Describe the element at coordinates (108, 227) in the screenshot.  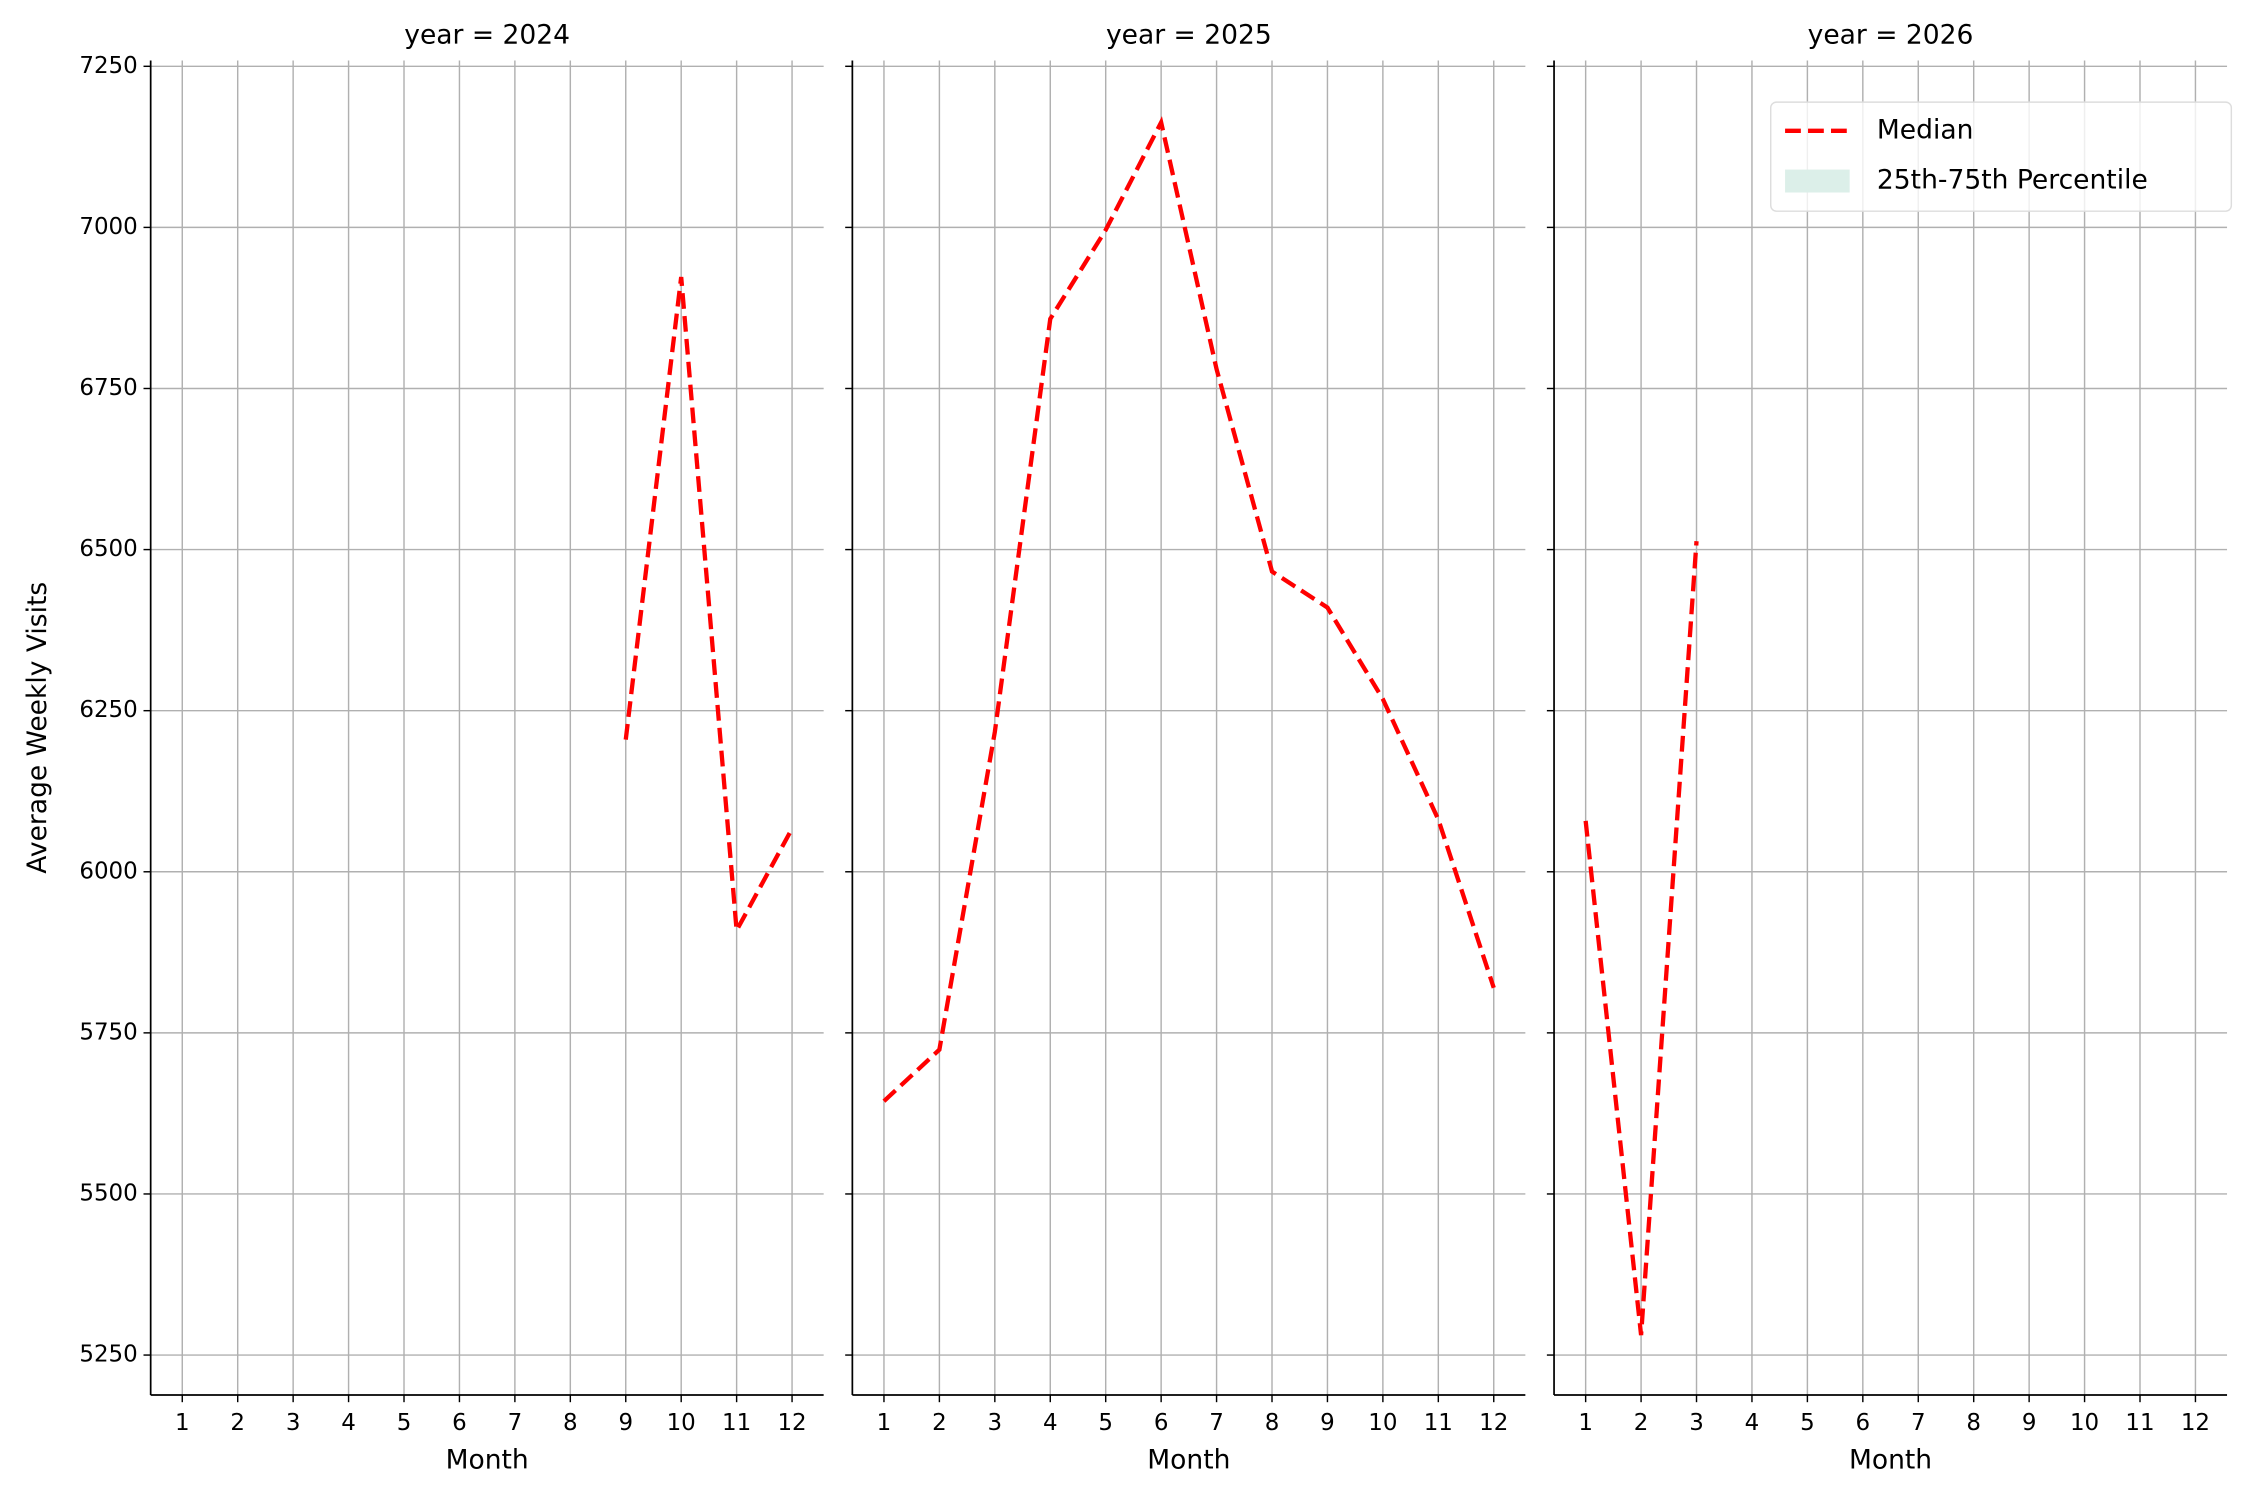
I see `y-tick-label: 7000` at that location.